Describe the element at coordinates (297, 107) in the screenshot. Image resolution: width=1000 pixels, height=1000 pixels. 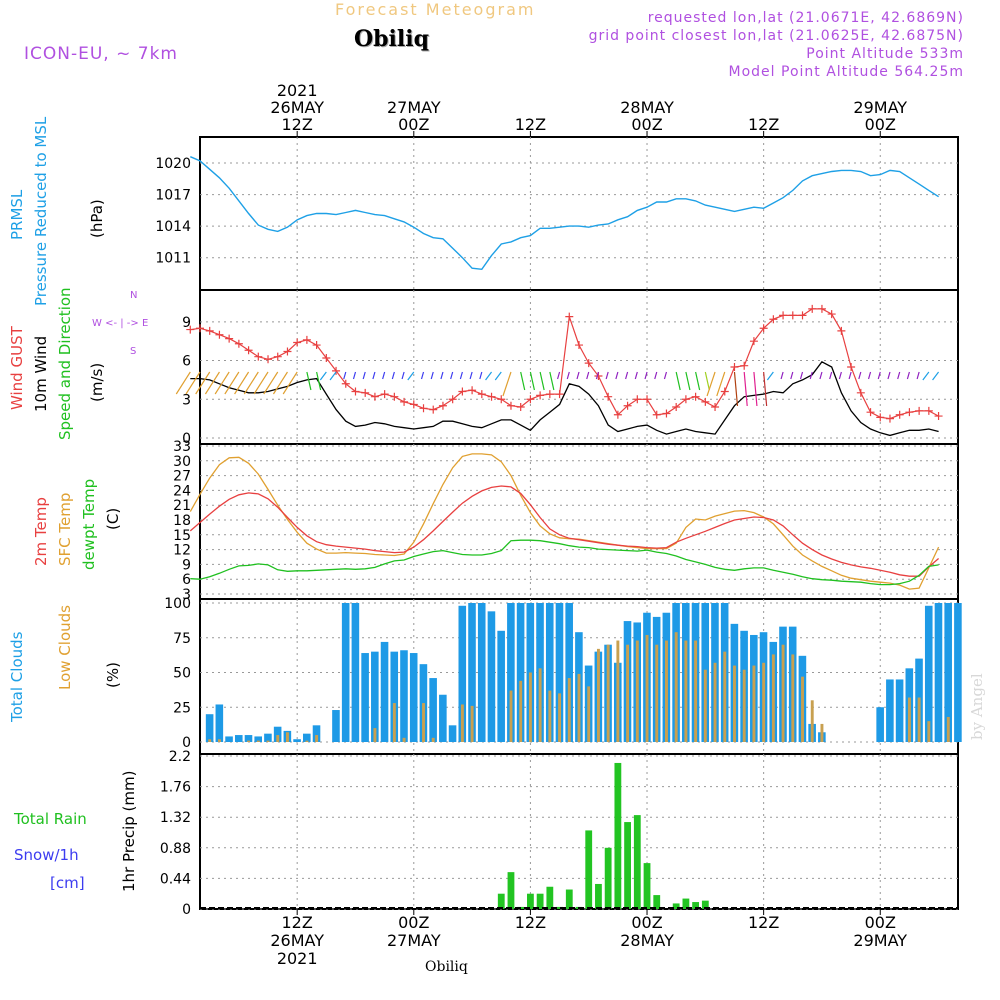
I see `top-time-label: 26MAY` at that location.